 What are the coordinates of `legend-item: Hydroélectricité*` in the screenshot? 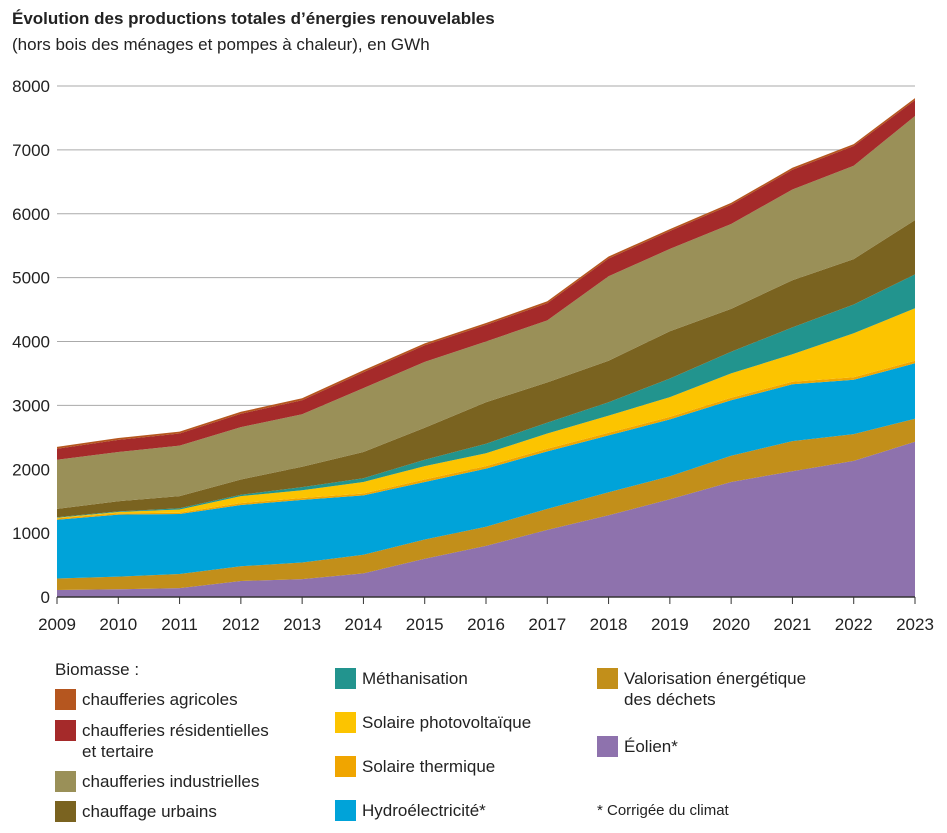 It's located at (453, 810).